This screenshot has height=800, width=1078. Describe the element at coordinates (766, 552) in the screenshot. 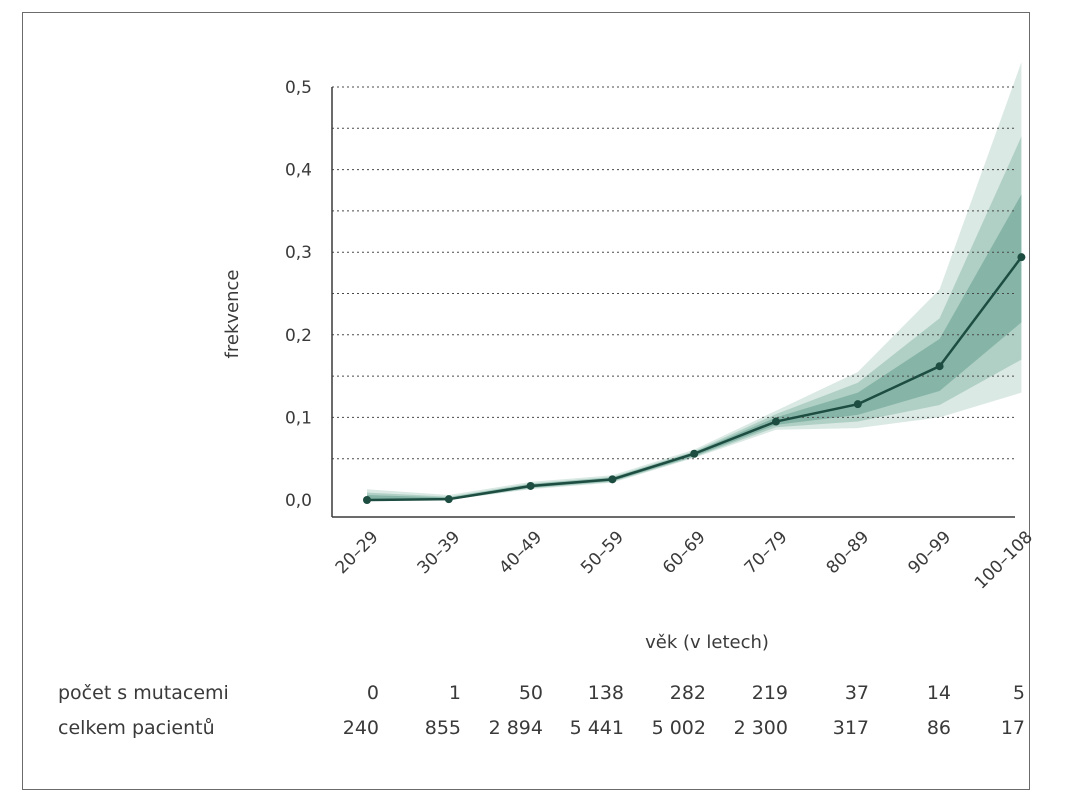

I see `x-tick-label: 70–79` at that location.